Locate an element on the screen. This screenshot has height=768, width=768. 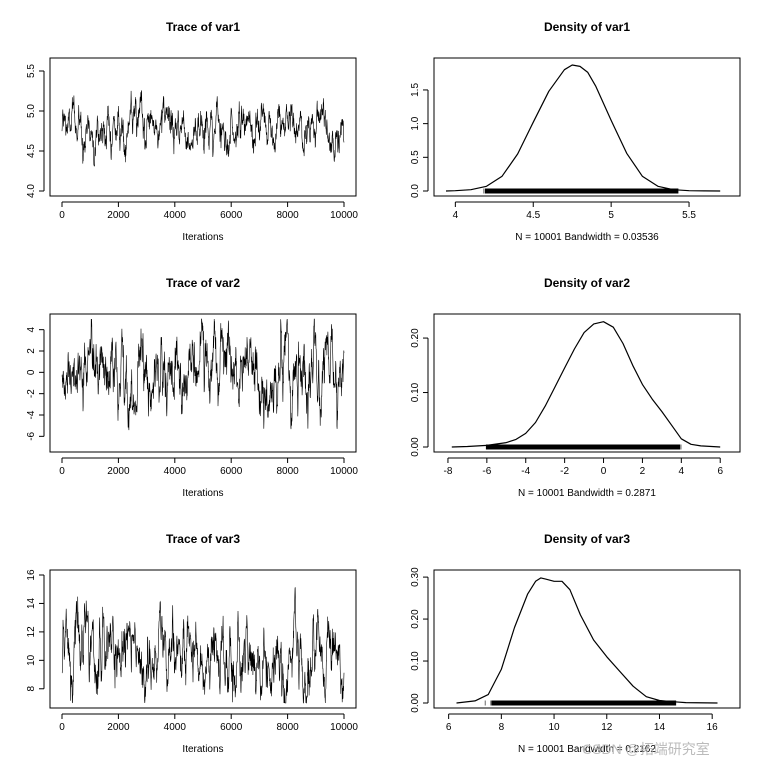
y-tick-label: 0.0 is located at coordinates (415, 191).